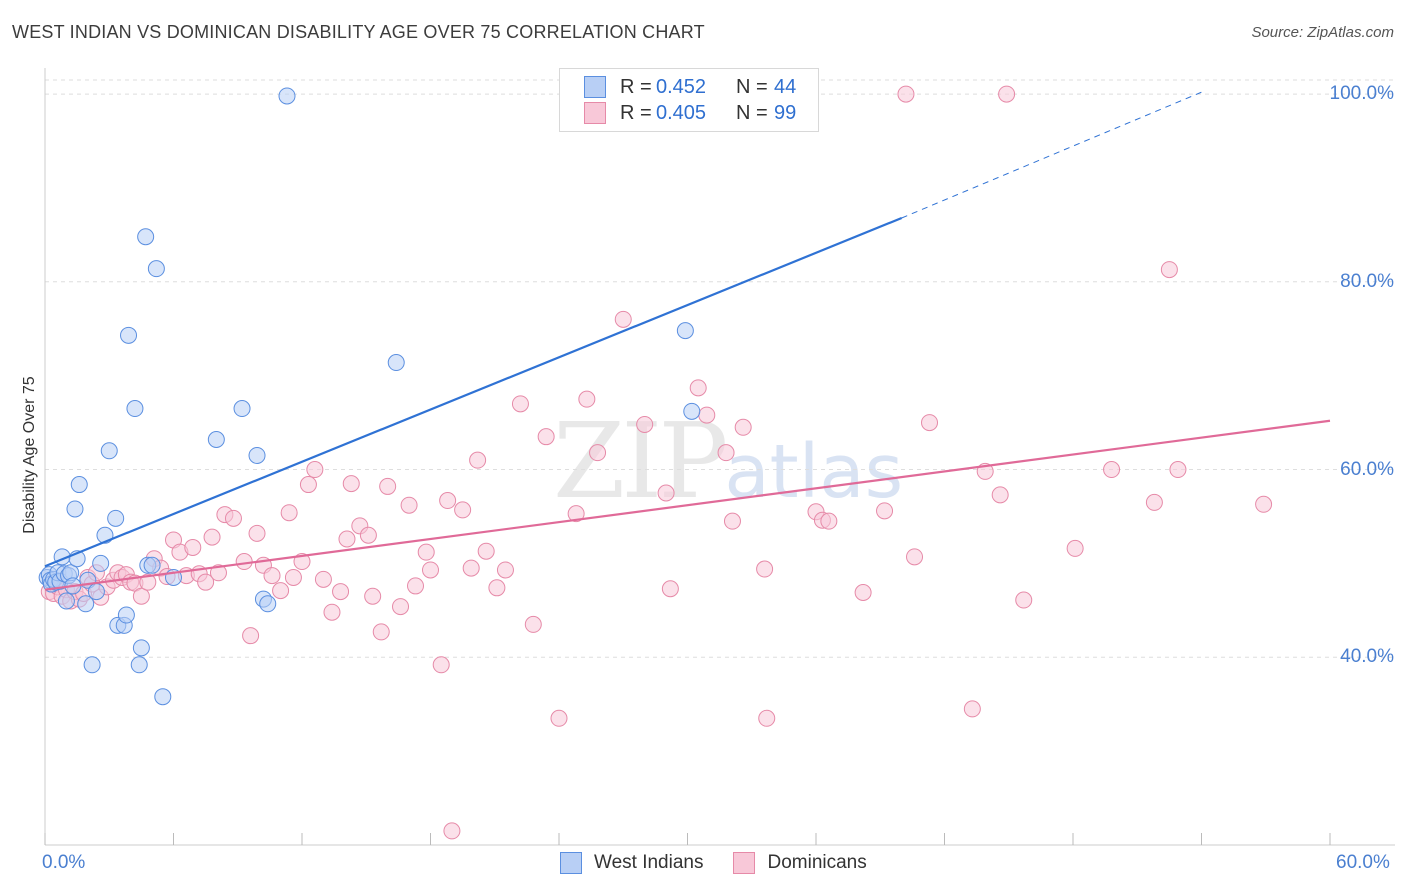  Describe the element at coordinates (1367, 281) in the screenshot. I see `y-tick-label: 80.0%` at that location.